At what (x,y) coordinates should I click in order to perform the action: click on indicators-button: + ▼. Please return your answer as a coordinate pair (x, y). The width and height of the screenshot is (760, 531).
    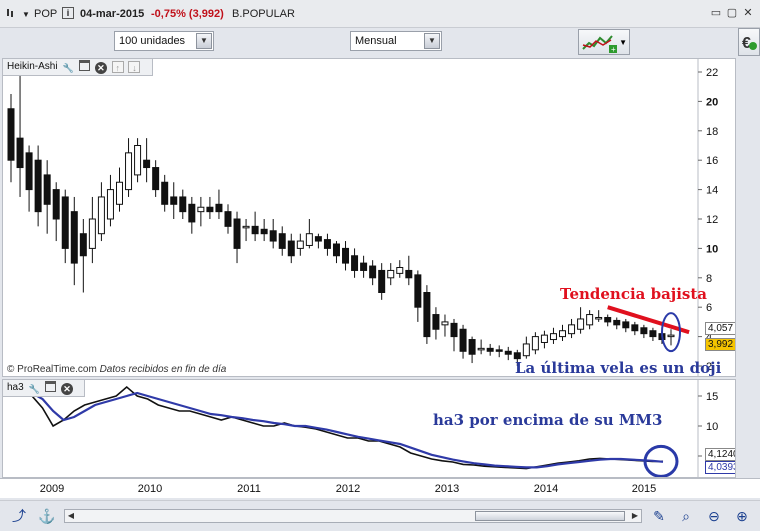
    Looking at the image, I should click on (604, 42).